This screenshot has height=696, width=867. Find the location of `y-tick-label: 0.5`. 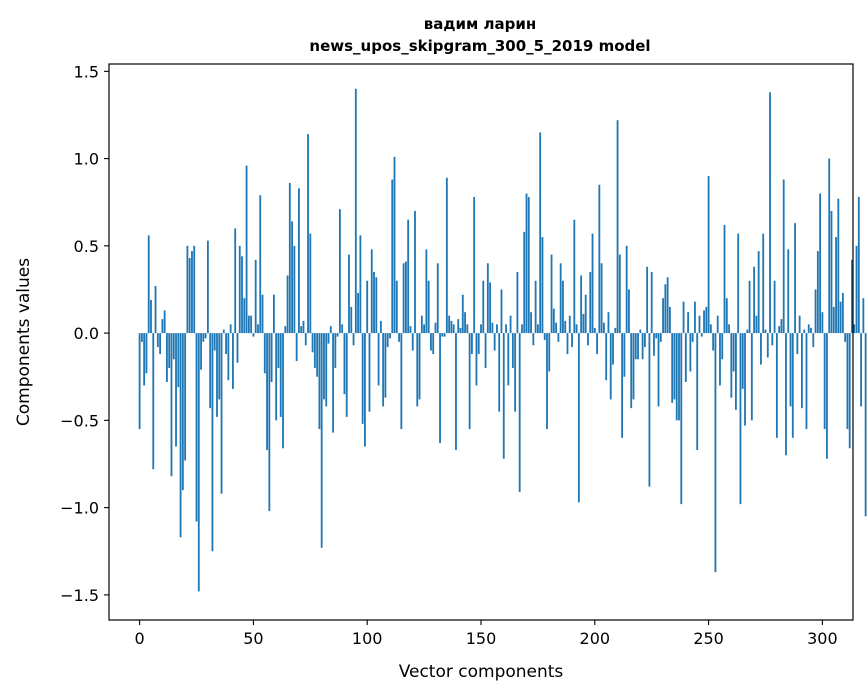

y-tick-label: 0.5 is located at coordinates (86, 246).